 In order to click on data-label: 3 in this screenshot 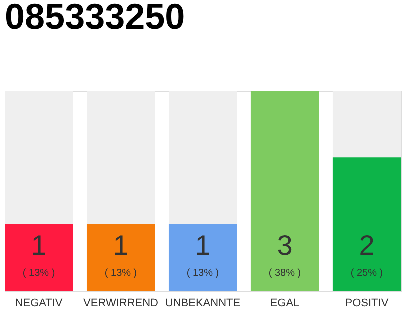, I will do `click(285, 245)`.